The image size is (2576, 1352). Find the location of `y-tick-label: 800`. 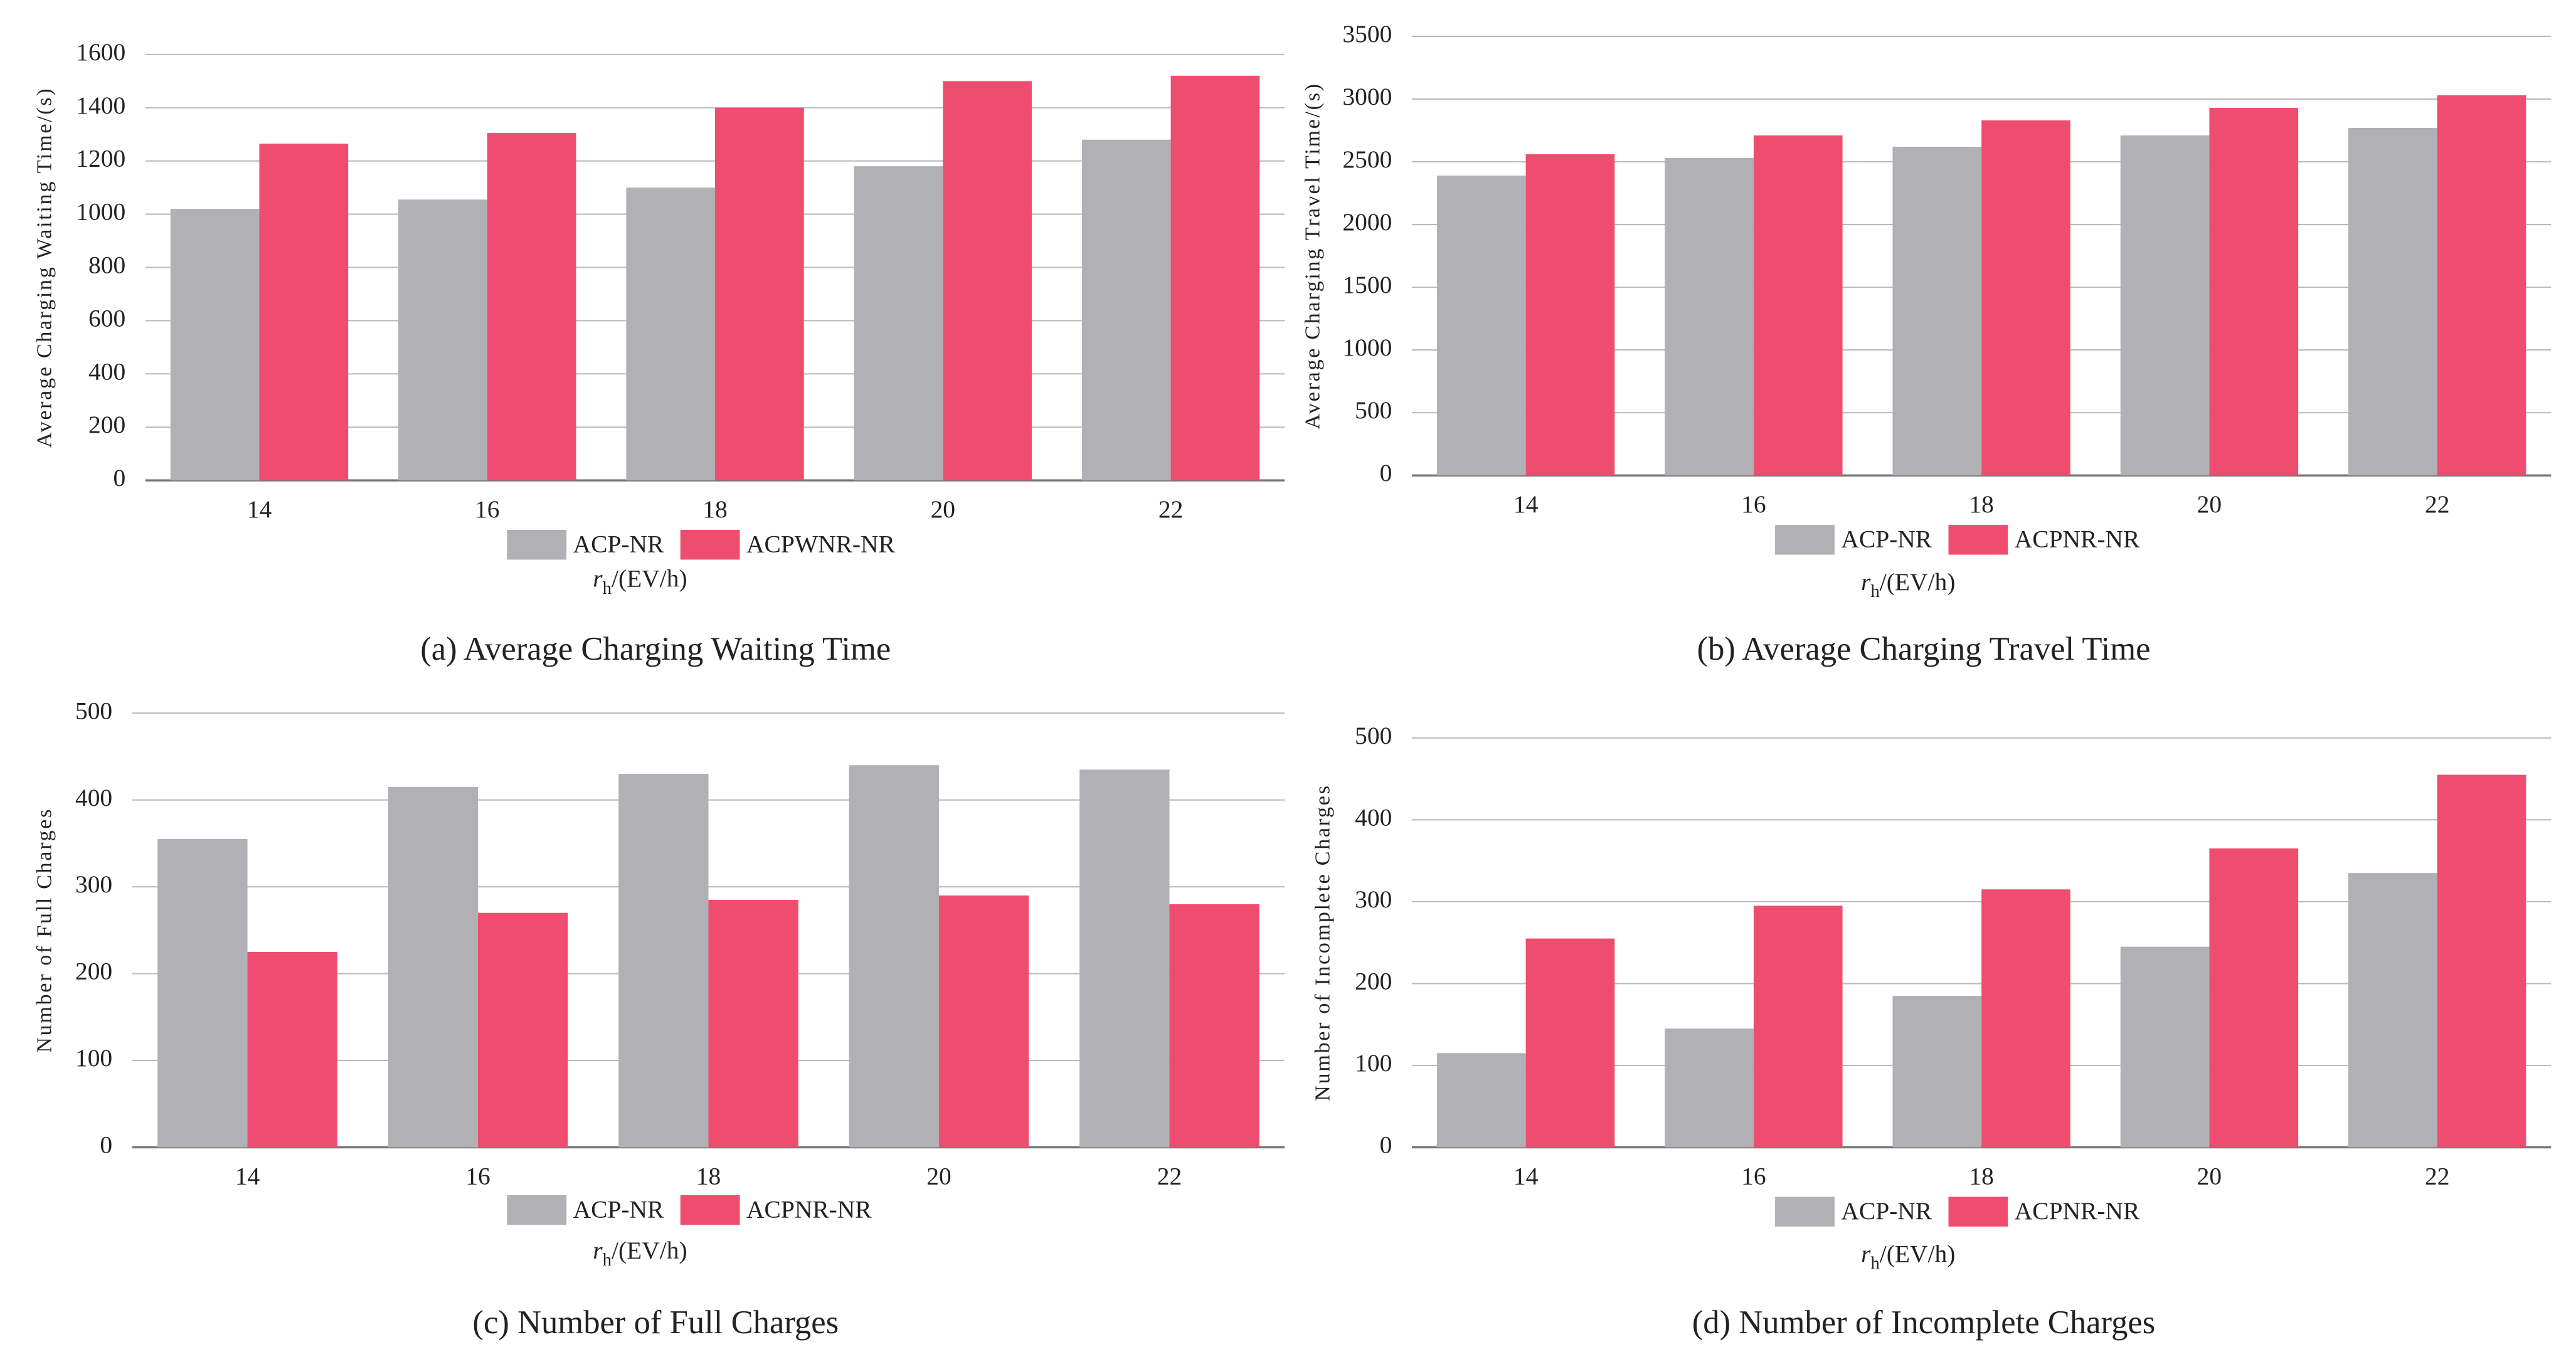

y-tick-label: 800 is located at coordinates (106, 265).